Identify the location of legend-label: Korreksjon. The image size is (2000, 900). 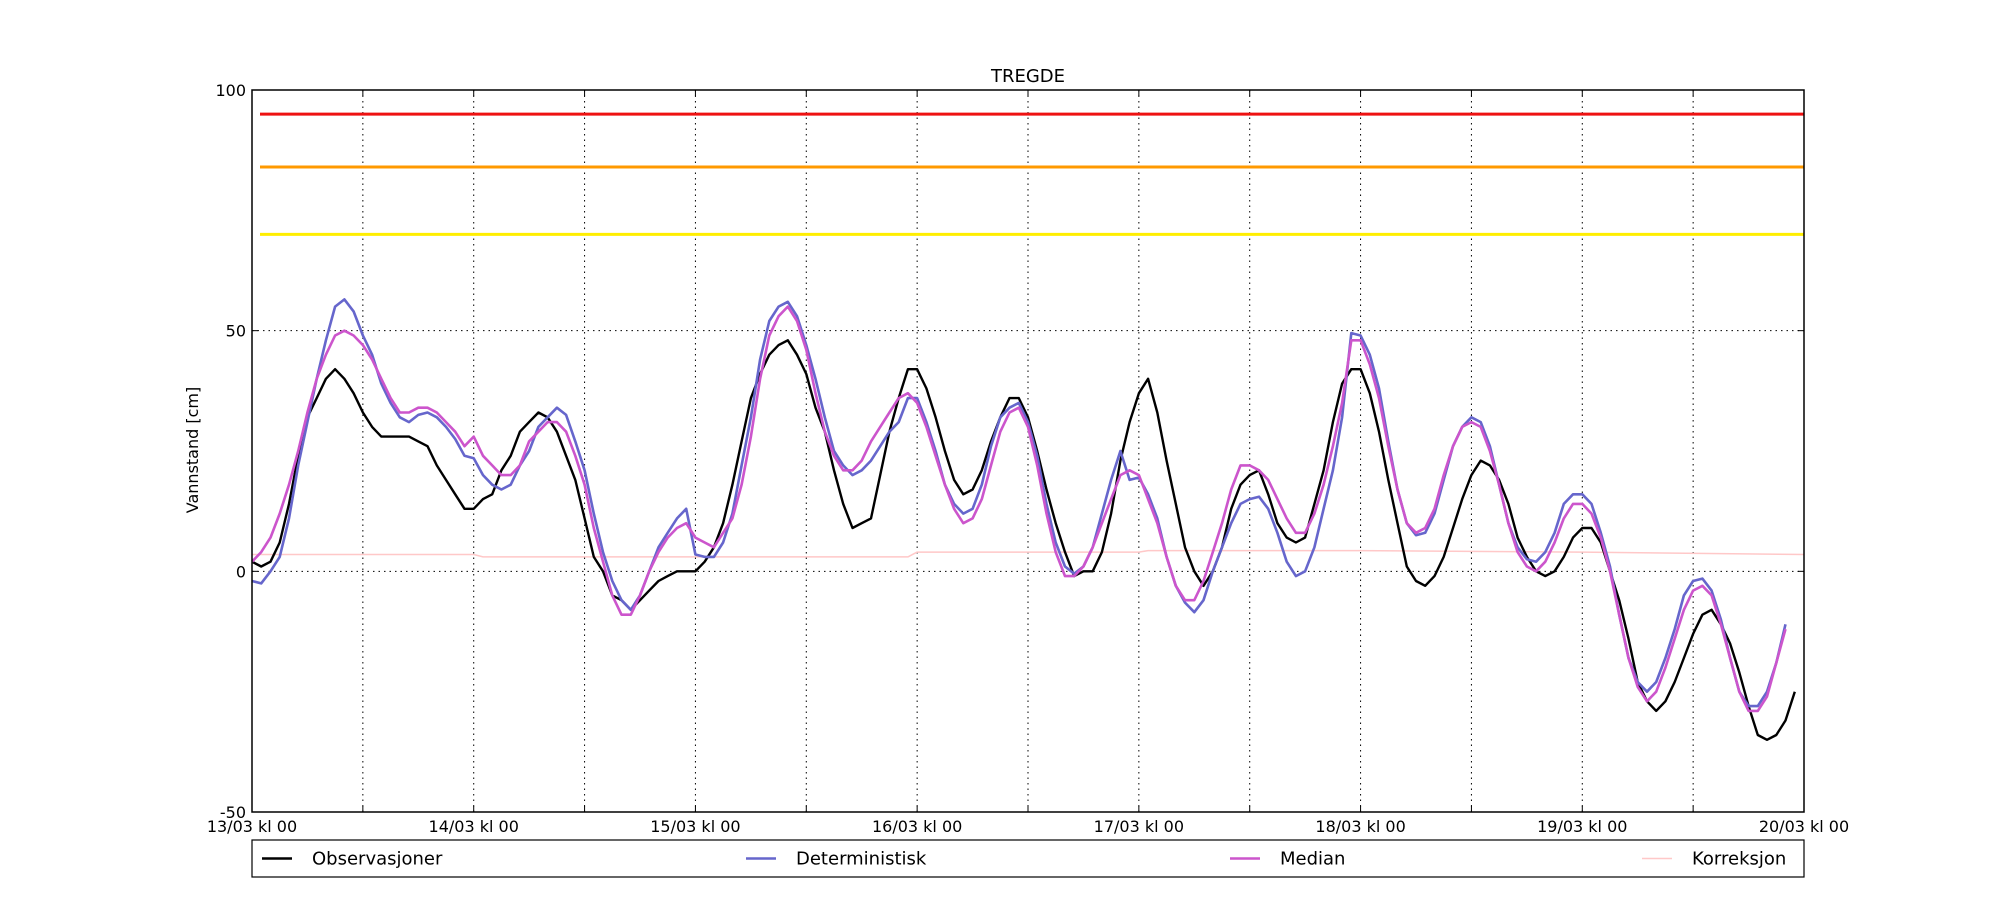
(1739, 859).